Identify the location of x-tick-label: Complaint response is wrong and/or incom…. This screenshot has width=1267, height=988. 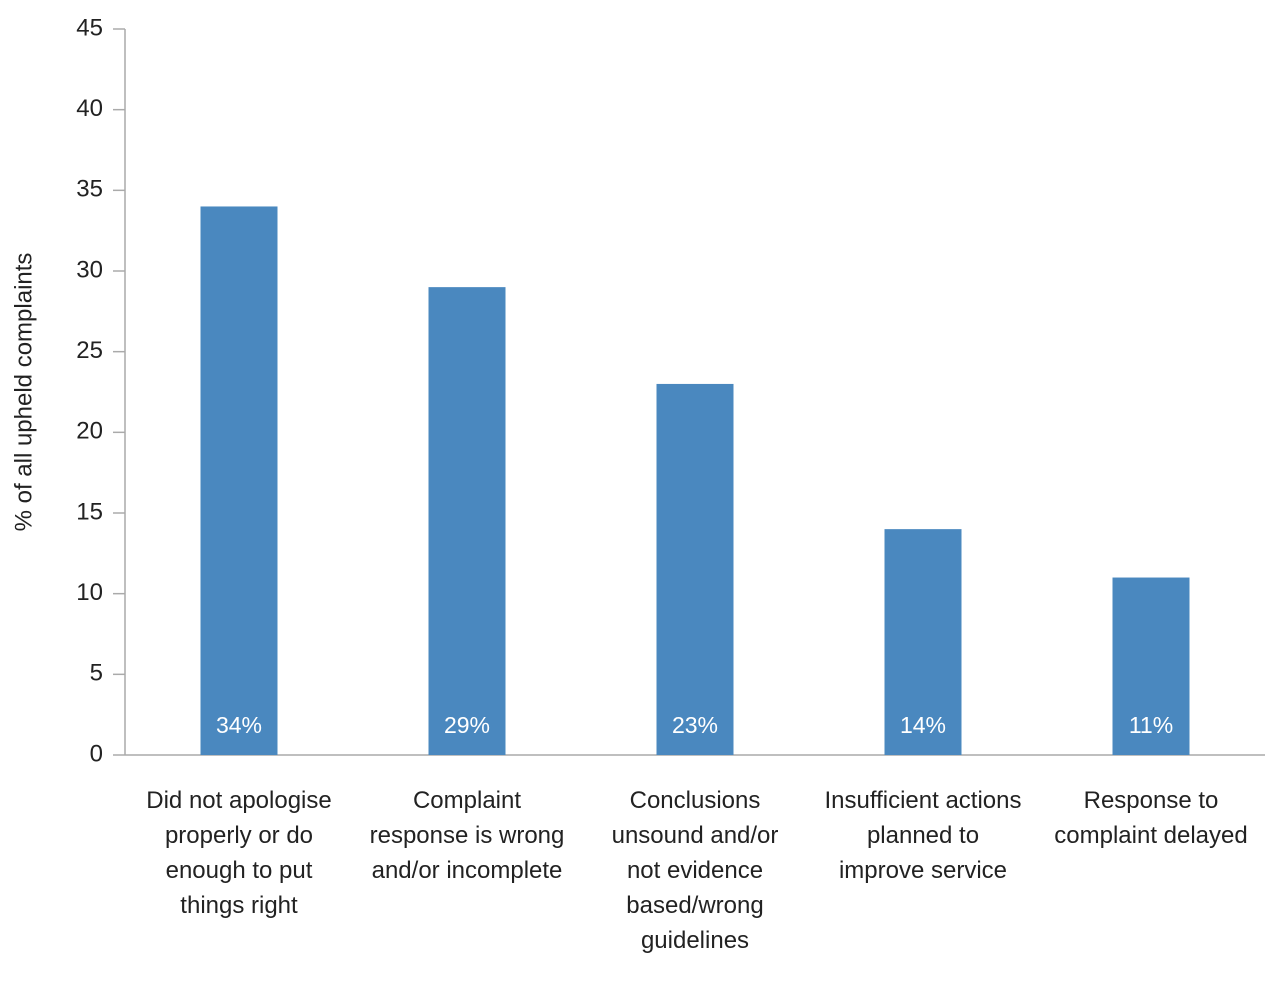
(467, 835).